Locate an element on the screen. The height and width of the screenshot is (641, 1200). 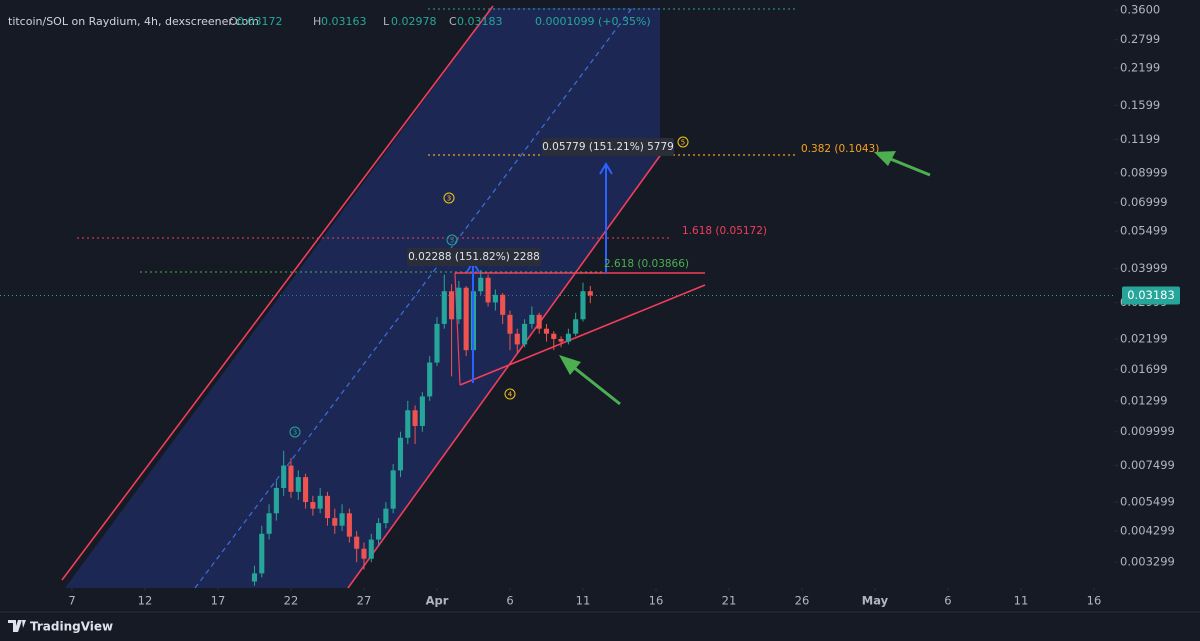
candles is located at coordinates (422, 428).